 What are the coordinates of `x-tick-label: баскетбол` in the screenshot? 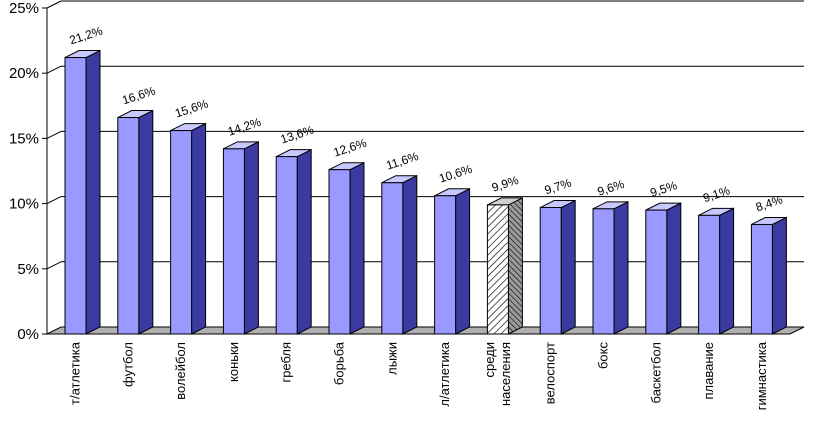 It's located at (655, 372).